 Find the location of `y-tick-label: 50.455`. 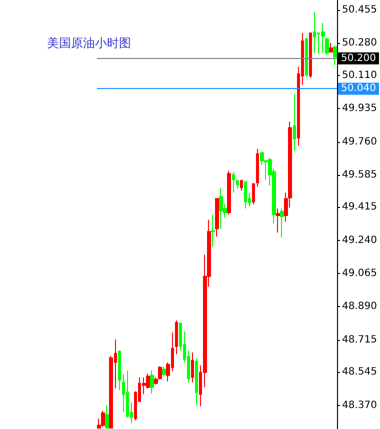

y-tick-label: 50.455 is located at coordinates (360, 10).